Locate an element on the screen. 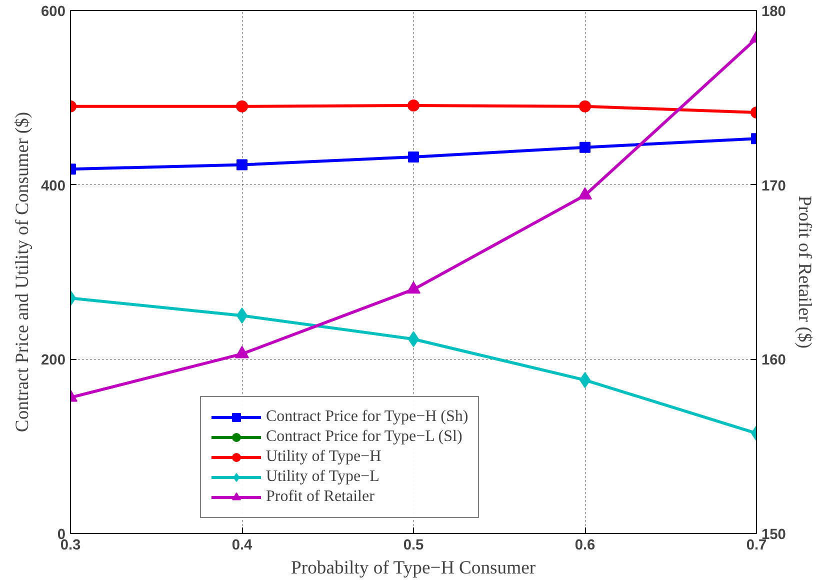 Image resolution: width=826 pixels, height=588 pixels. y-tick-label: 400 is located at coordinates (53, 186).